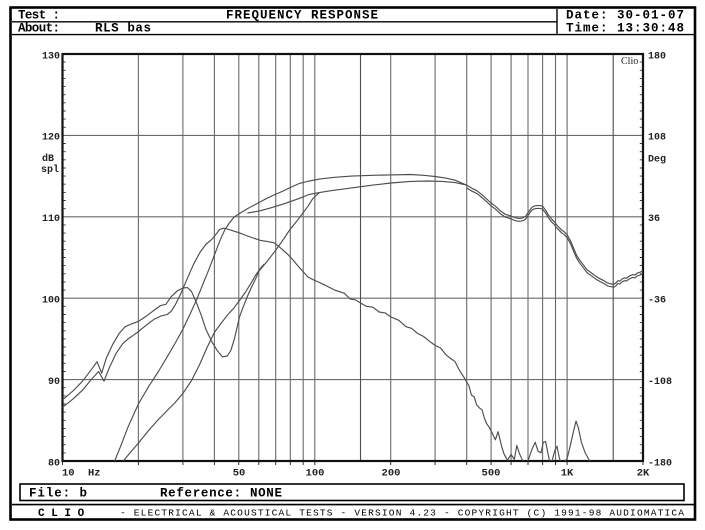  I want to click on svg-text: 200, so click(391, 474).